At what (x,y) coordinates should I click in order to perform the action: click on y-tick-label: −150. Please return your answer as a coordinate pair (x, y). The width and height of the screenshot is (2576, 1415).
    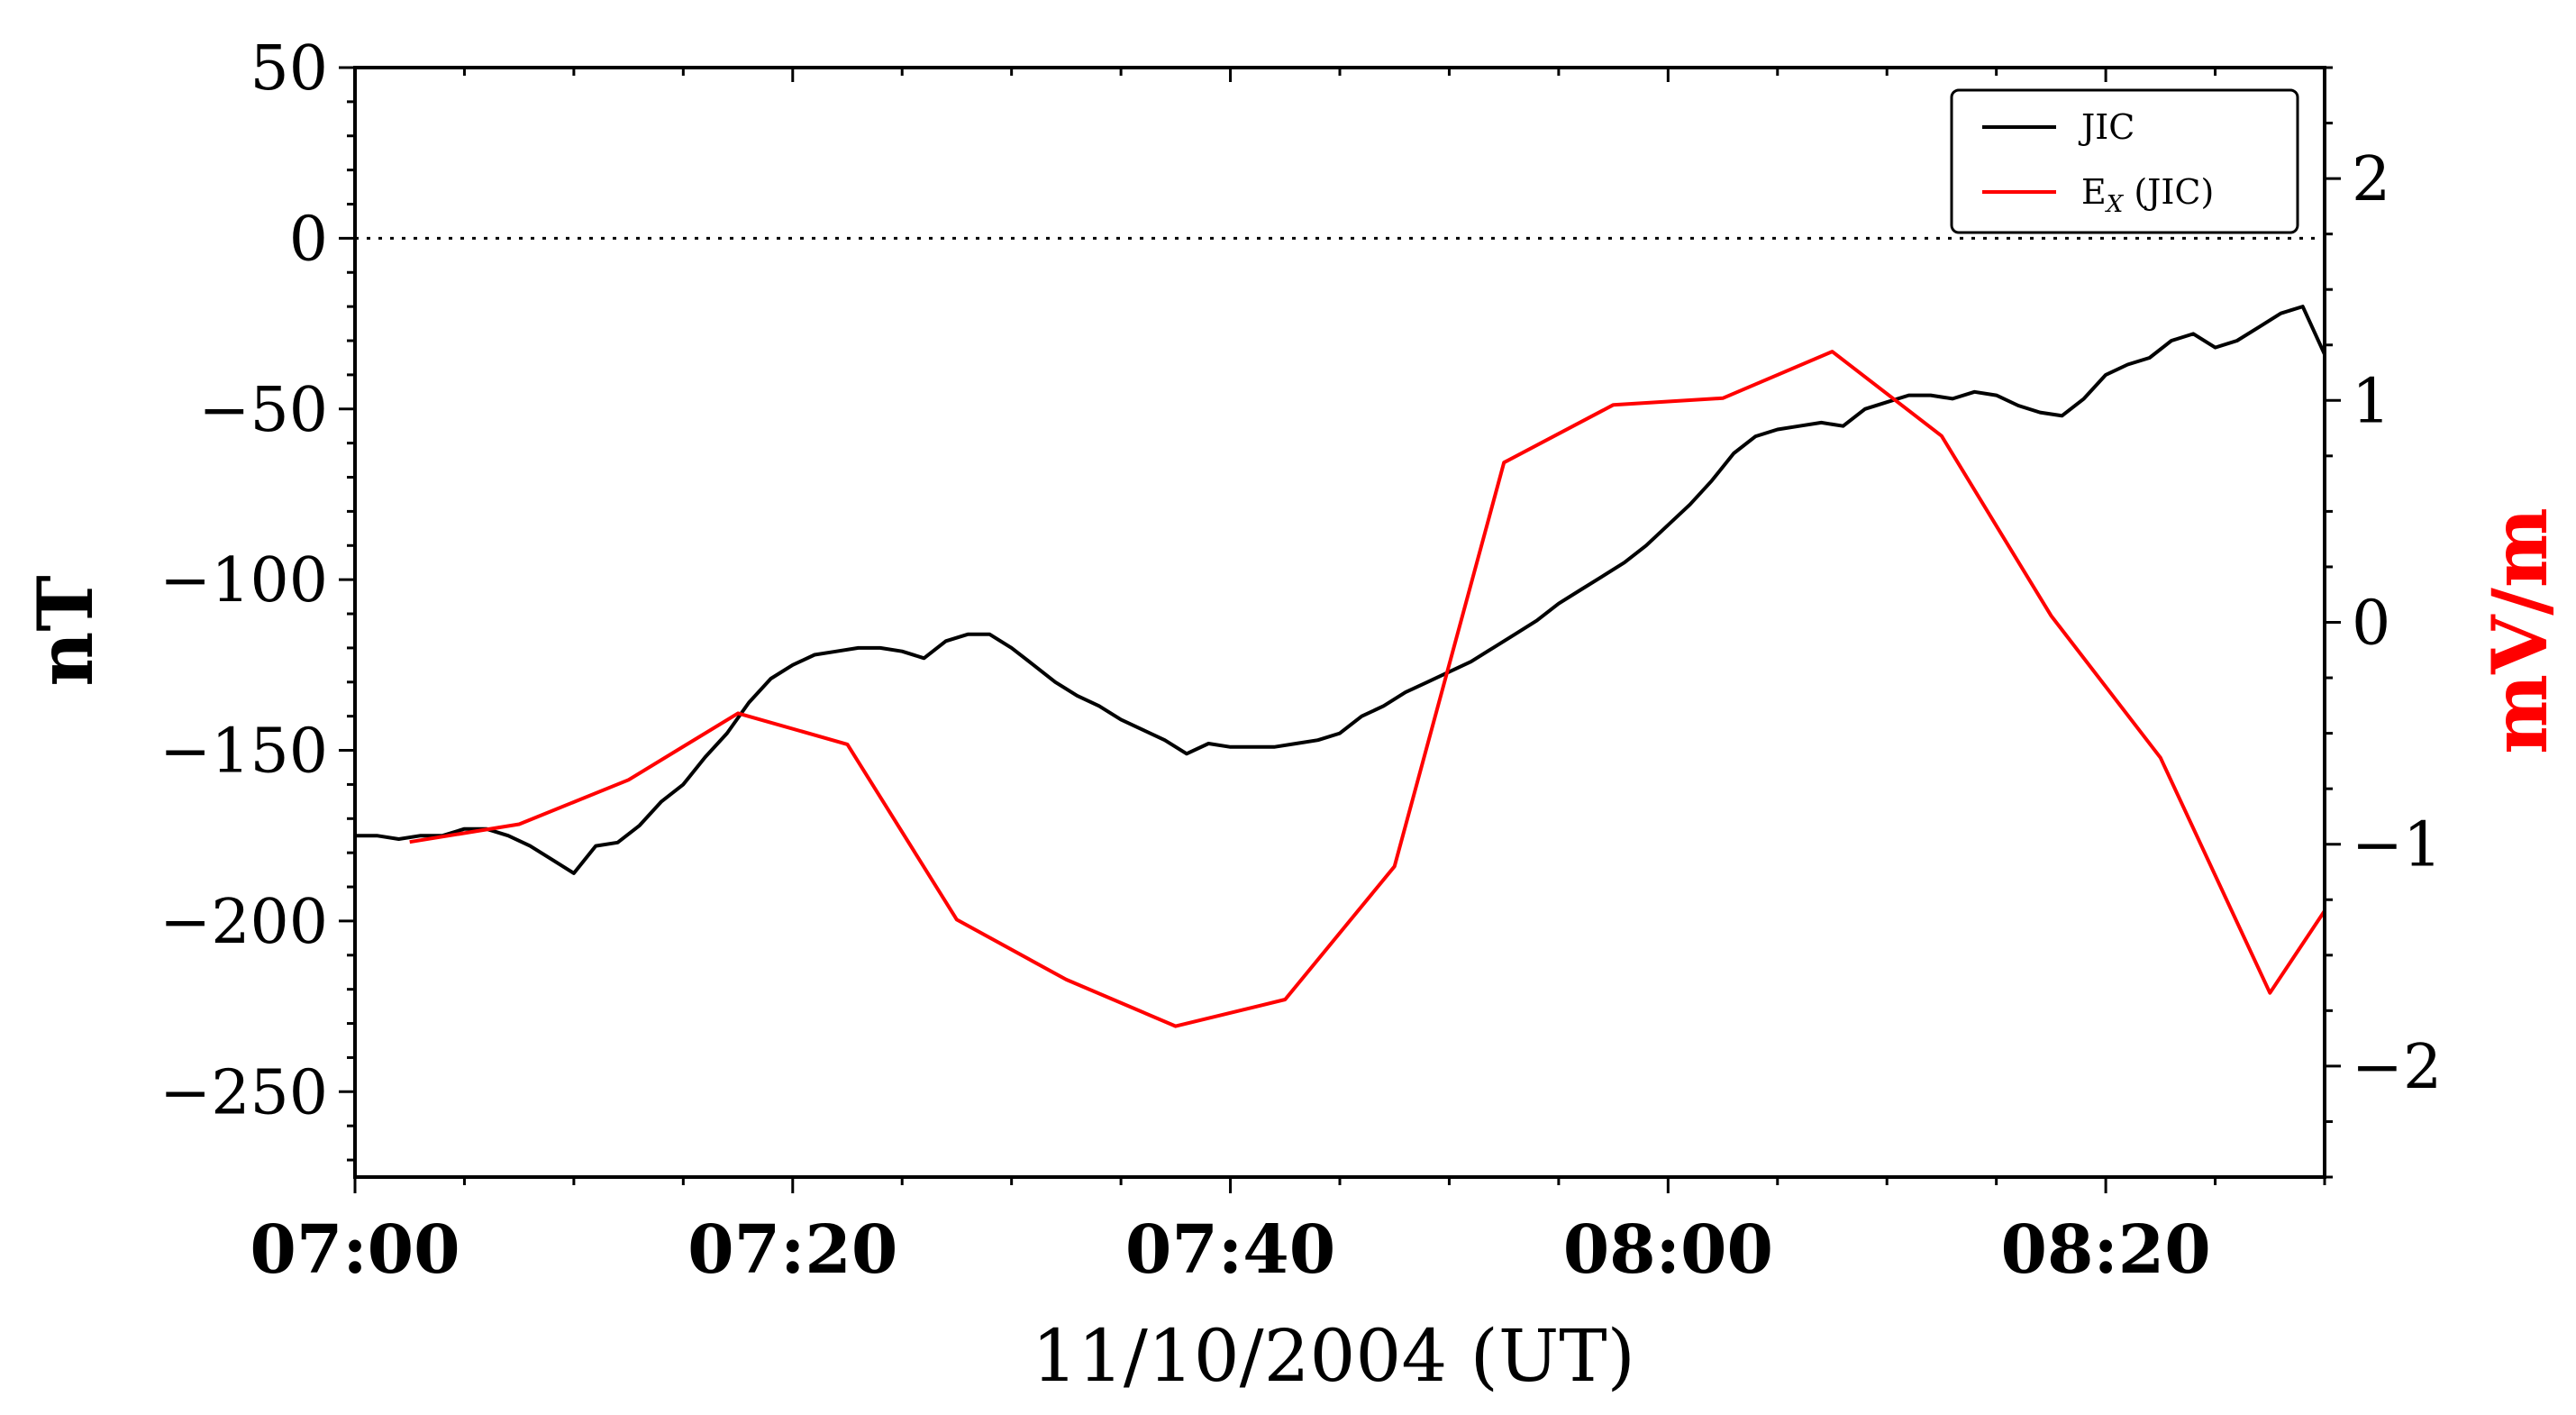
    Looking at the image, I should click on (243, 752).